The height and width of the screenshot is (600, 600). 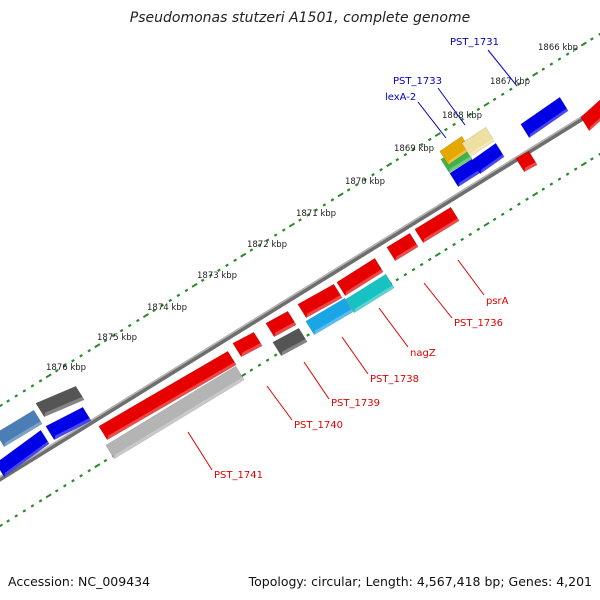 I want to click on gene-block-left-blue2-shine, so click(x=27, y=458).